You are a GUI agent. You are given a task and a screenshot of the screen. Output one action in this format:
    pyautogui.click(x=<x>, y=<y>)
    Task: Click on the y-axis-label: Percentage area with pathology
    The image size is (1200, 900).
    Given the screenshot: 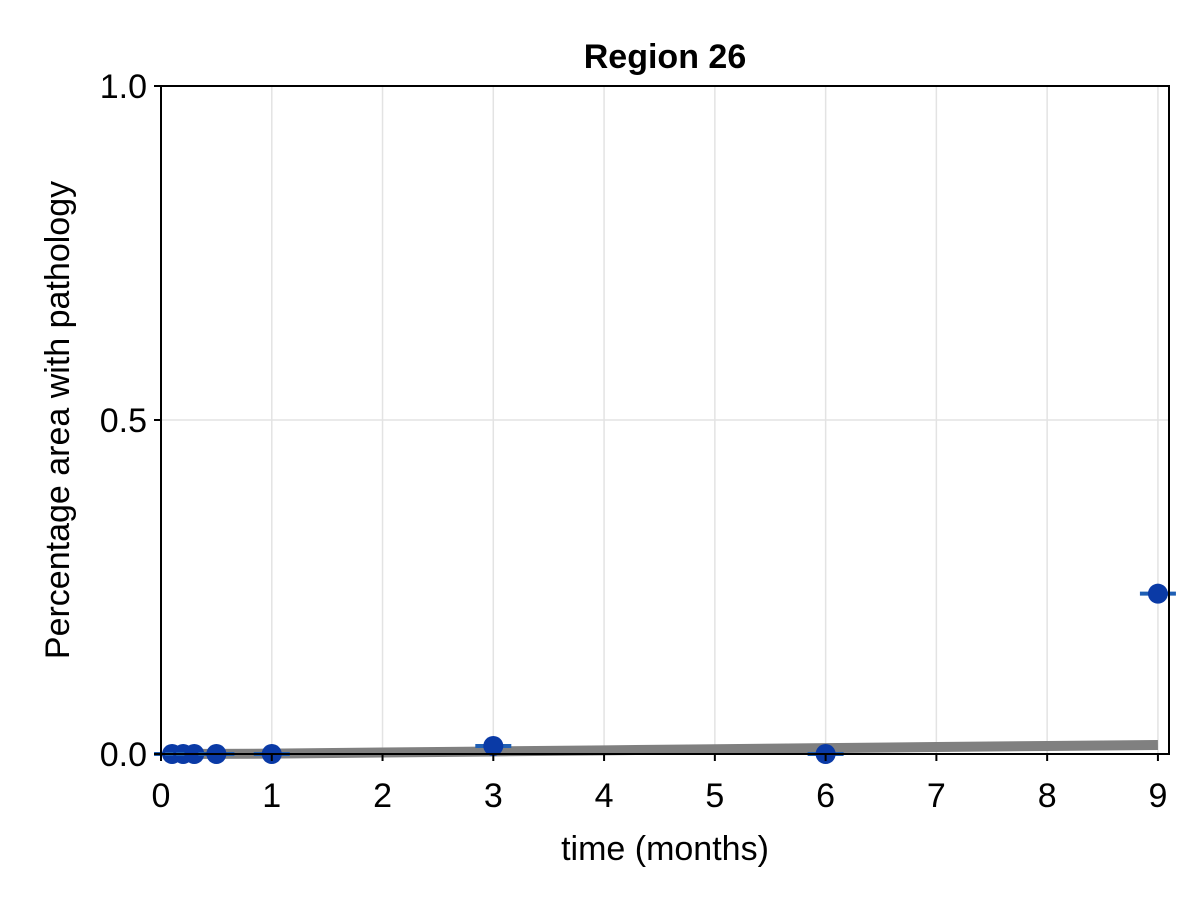 What is the action you would take?
    pyautogui.click(x=58, y=420)
    